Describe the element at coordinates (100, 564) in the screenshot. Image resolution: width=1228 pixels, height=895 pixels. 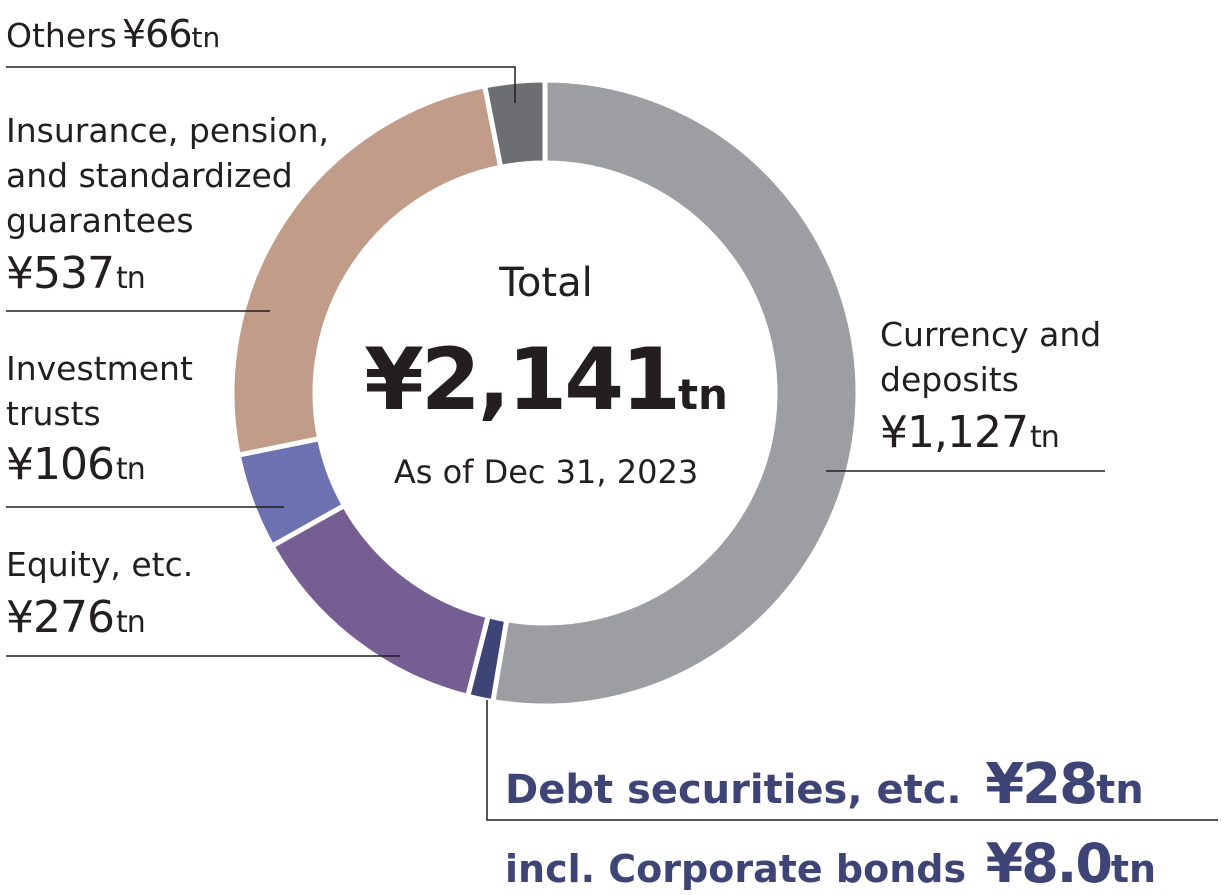
I see `label-equity-name: Equity, etc.` at that location.